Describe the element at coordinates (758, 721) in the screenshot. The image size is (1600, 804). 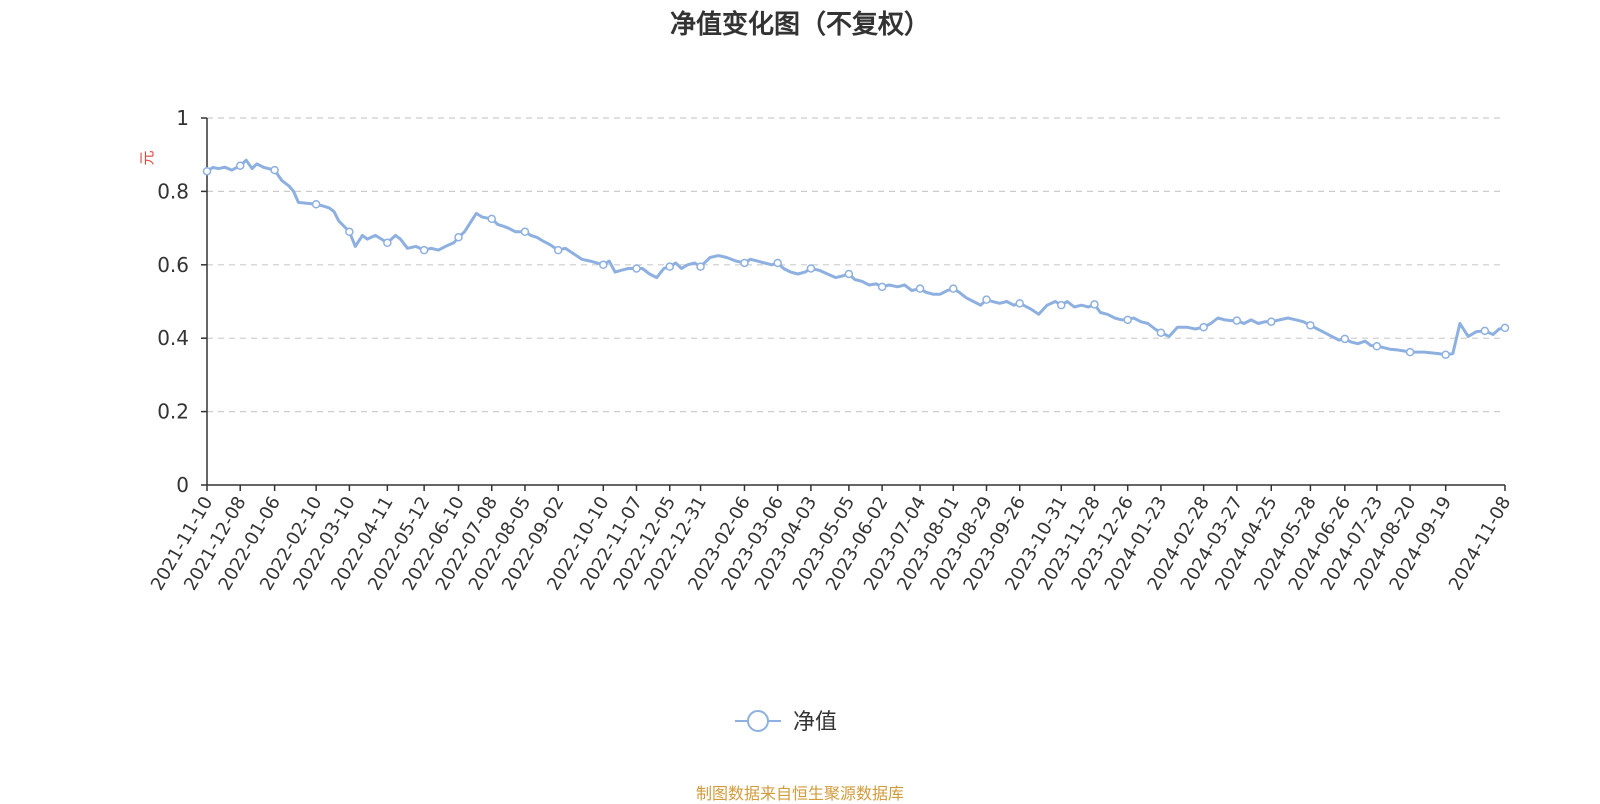
I see `legend-marker-icon` at that location.